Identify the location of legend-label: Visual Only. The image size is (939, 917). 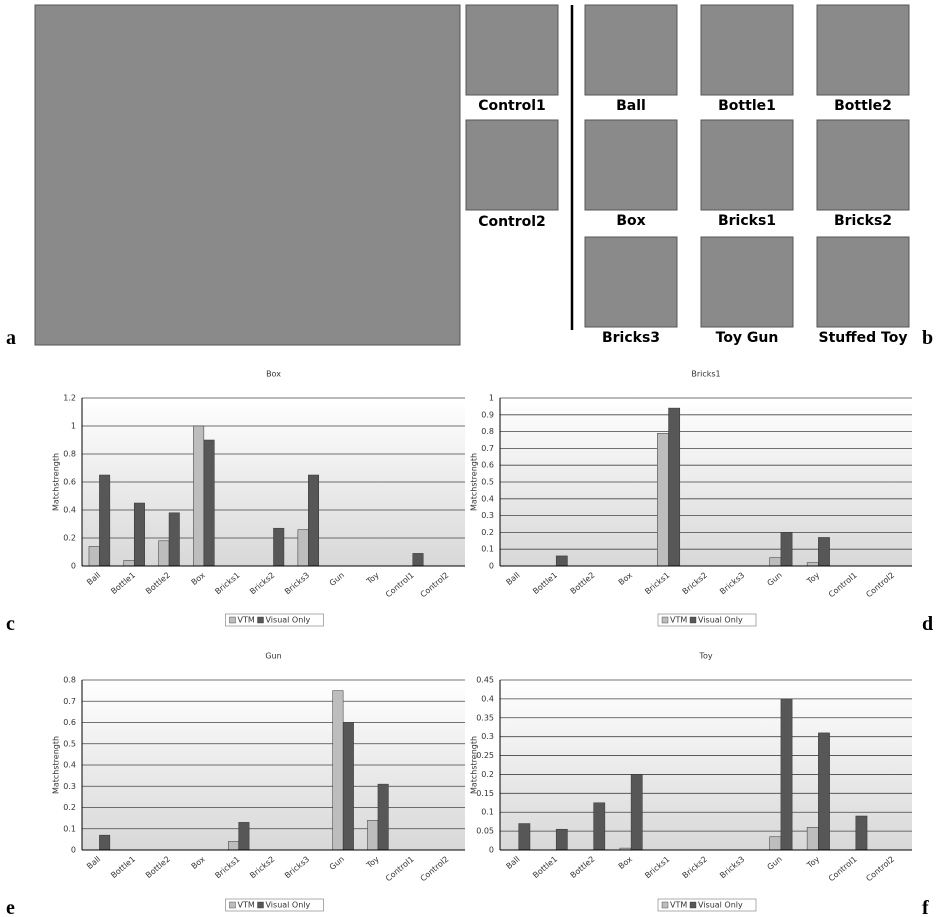
(720, 620).